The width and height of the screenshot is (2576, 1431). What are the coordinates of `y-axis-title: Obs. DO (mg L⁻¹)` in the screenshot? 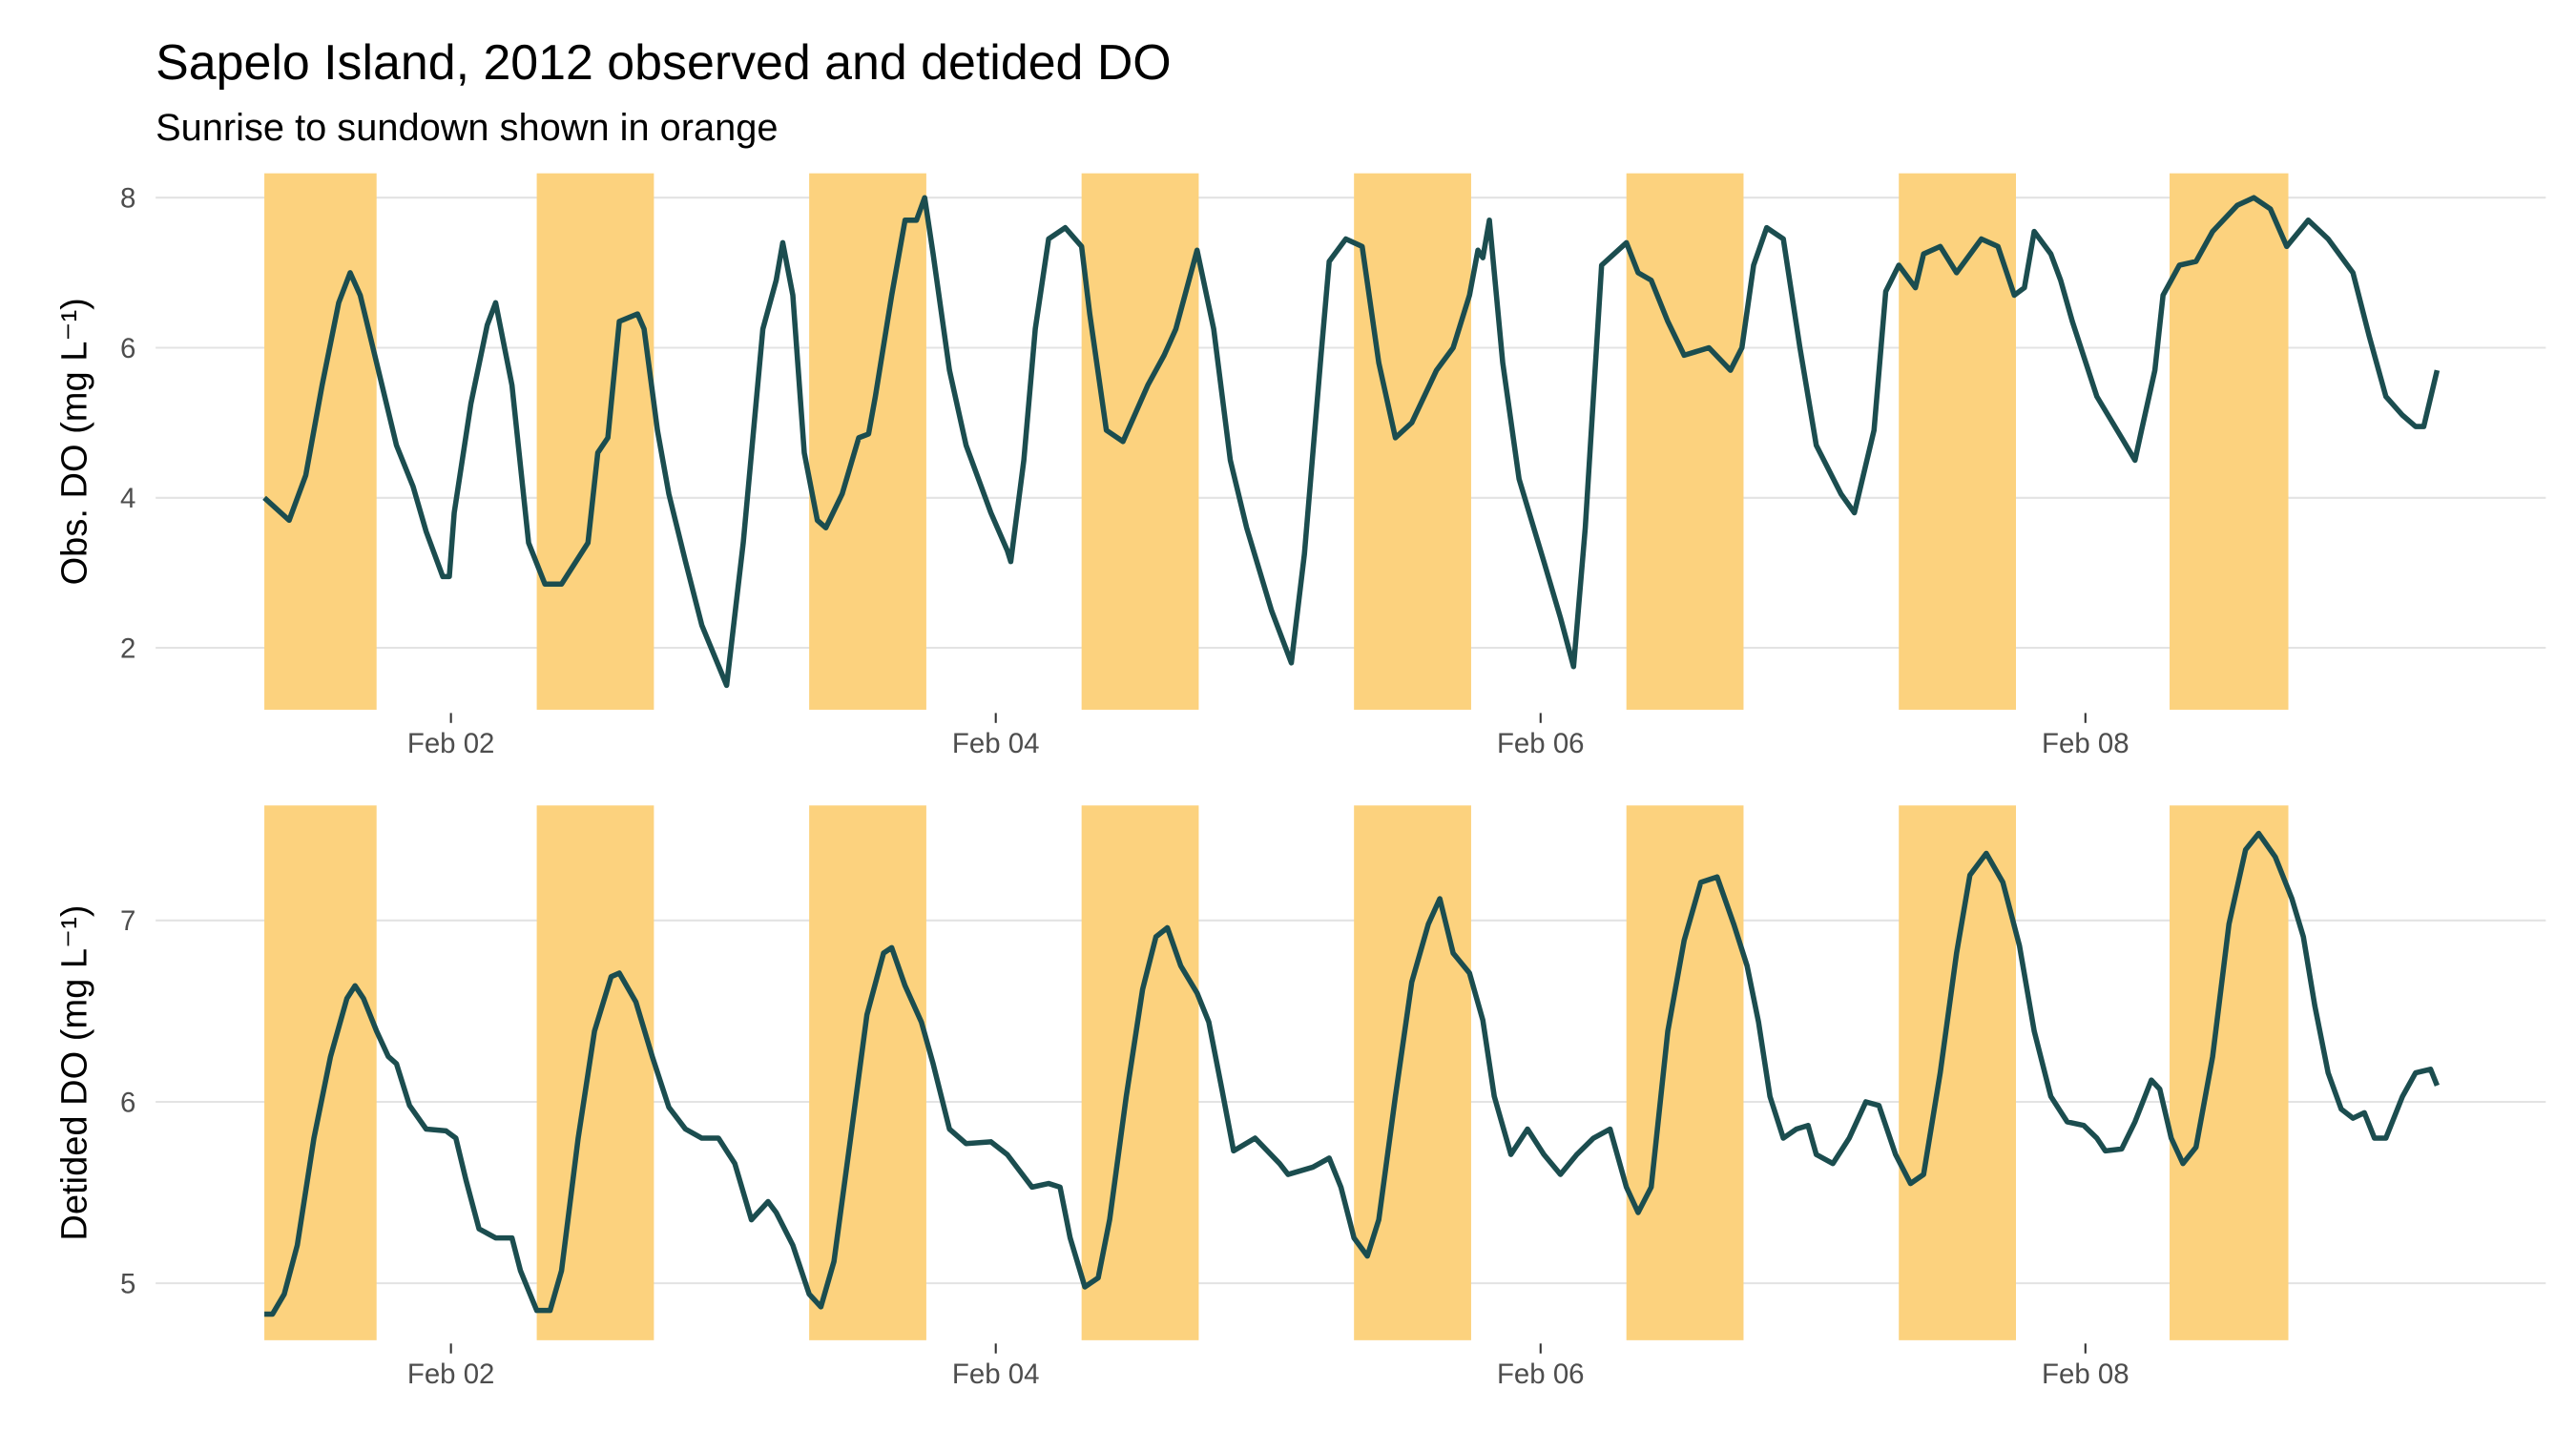 It's located at (74, 441).